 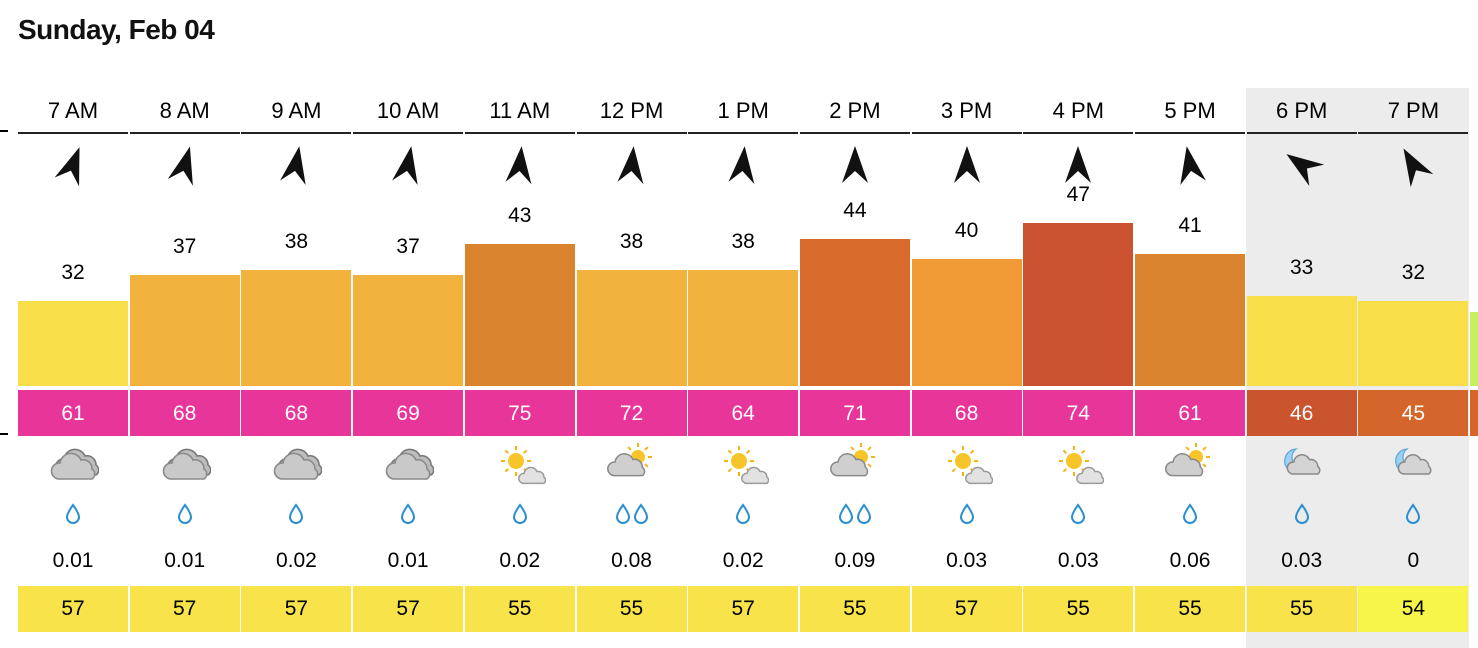 I want to click on hour-label: 4 PM, so click(x=1078, y=111).